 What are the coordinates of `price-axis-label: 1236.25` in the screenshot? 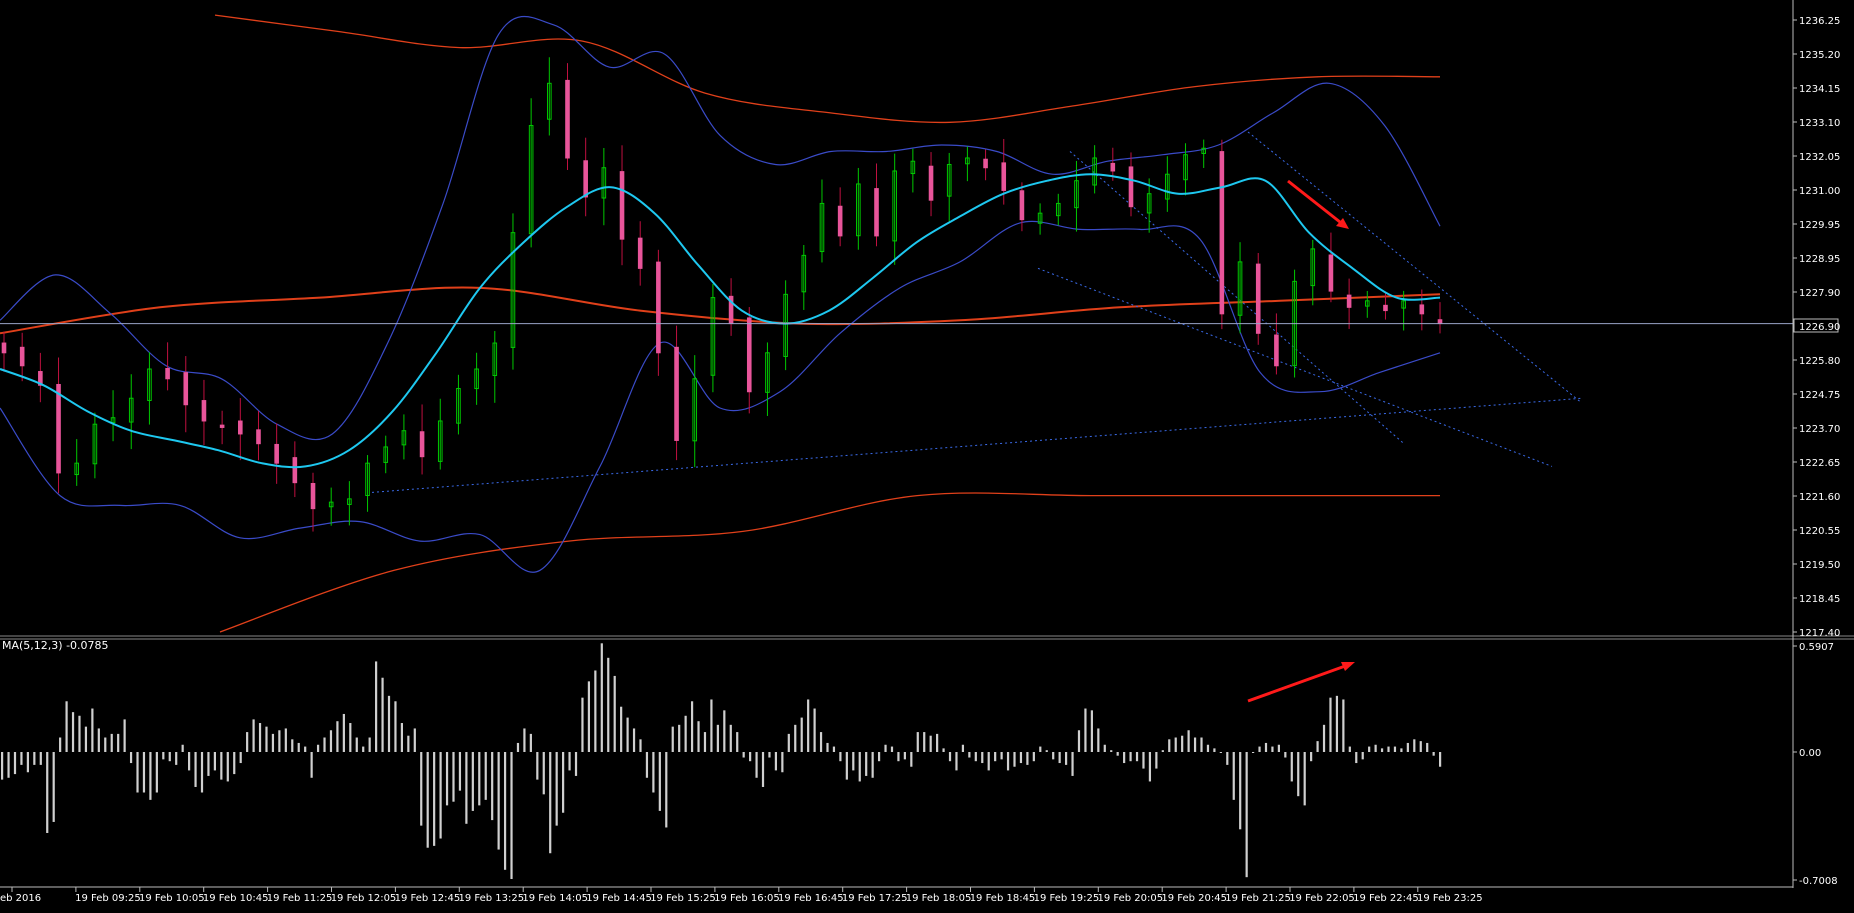 It's located at (1819, 21).